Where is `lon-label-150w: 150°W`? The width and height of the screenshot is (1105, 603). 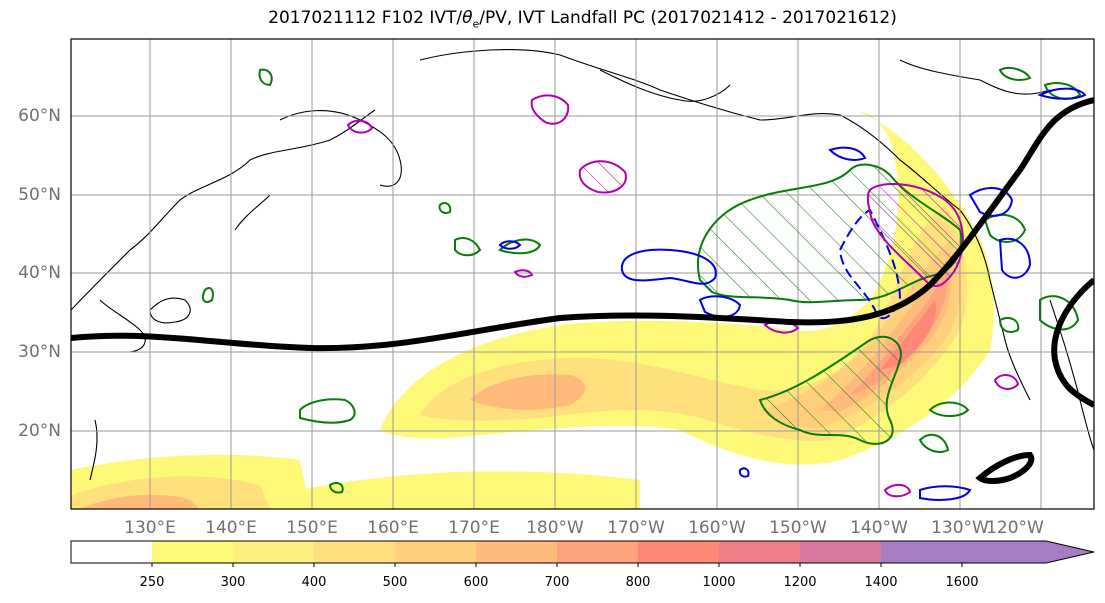 lon-label-150w: 150°W is located at coordinates (798, 528).